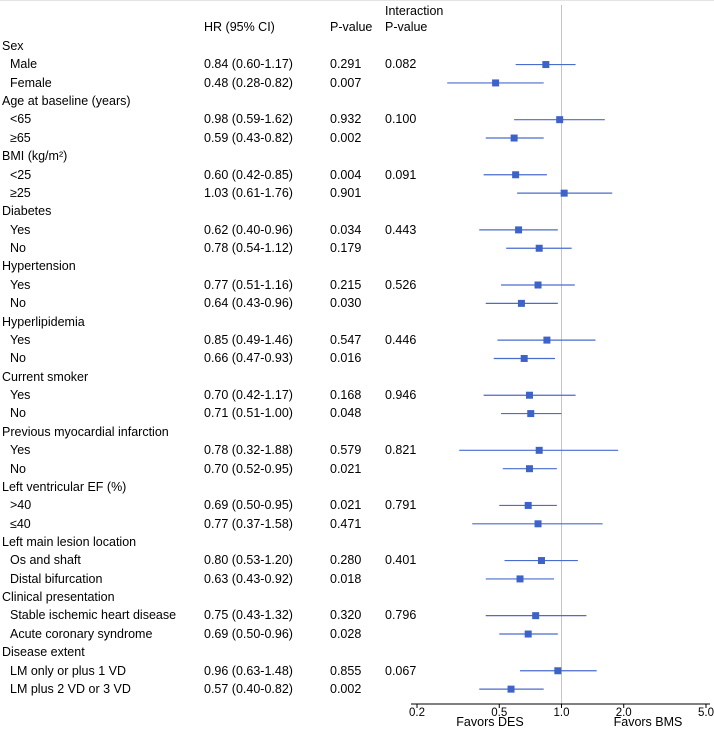 The width and height of the screenshot is (714, 729). I want to click on subgroup-label: LM only or plus 1 VD, so click(68, 670).